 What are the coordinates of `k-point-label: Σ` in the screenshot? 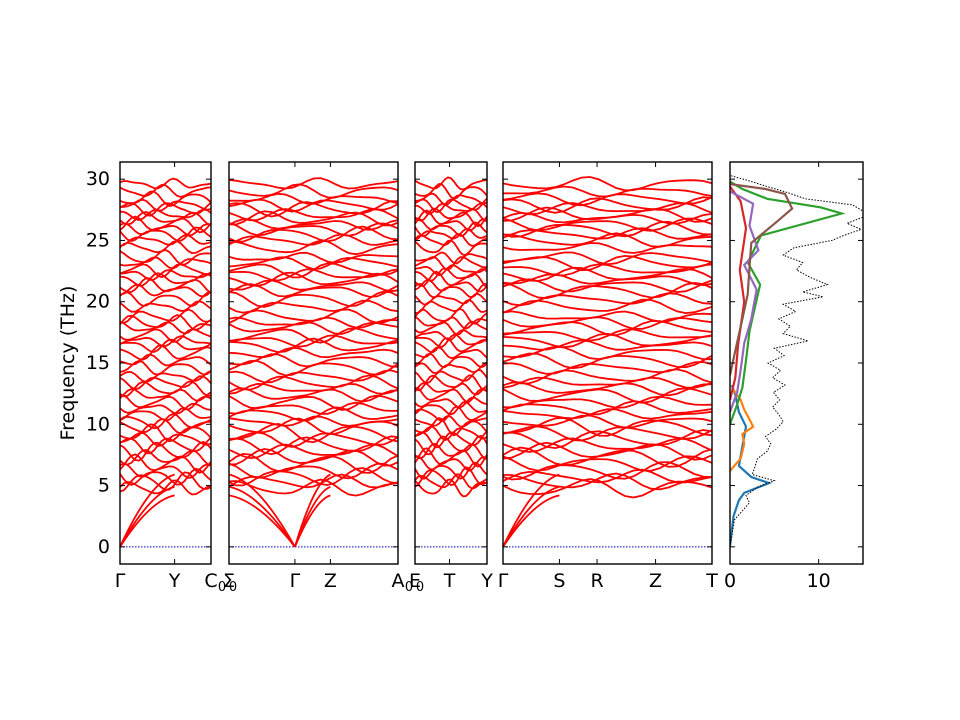 It's located at (229, 581).